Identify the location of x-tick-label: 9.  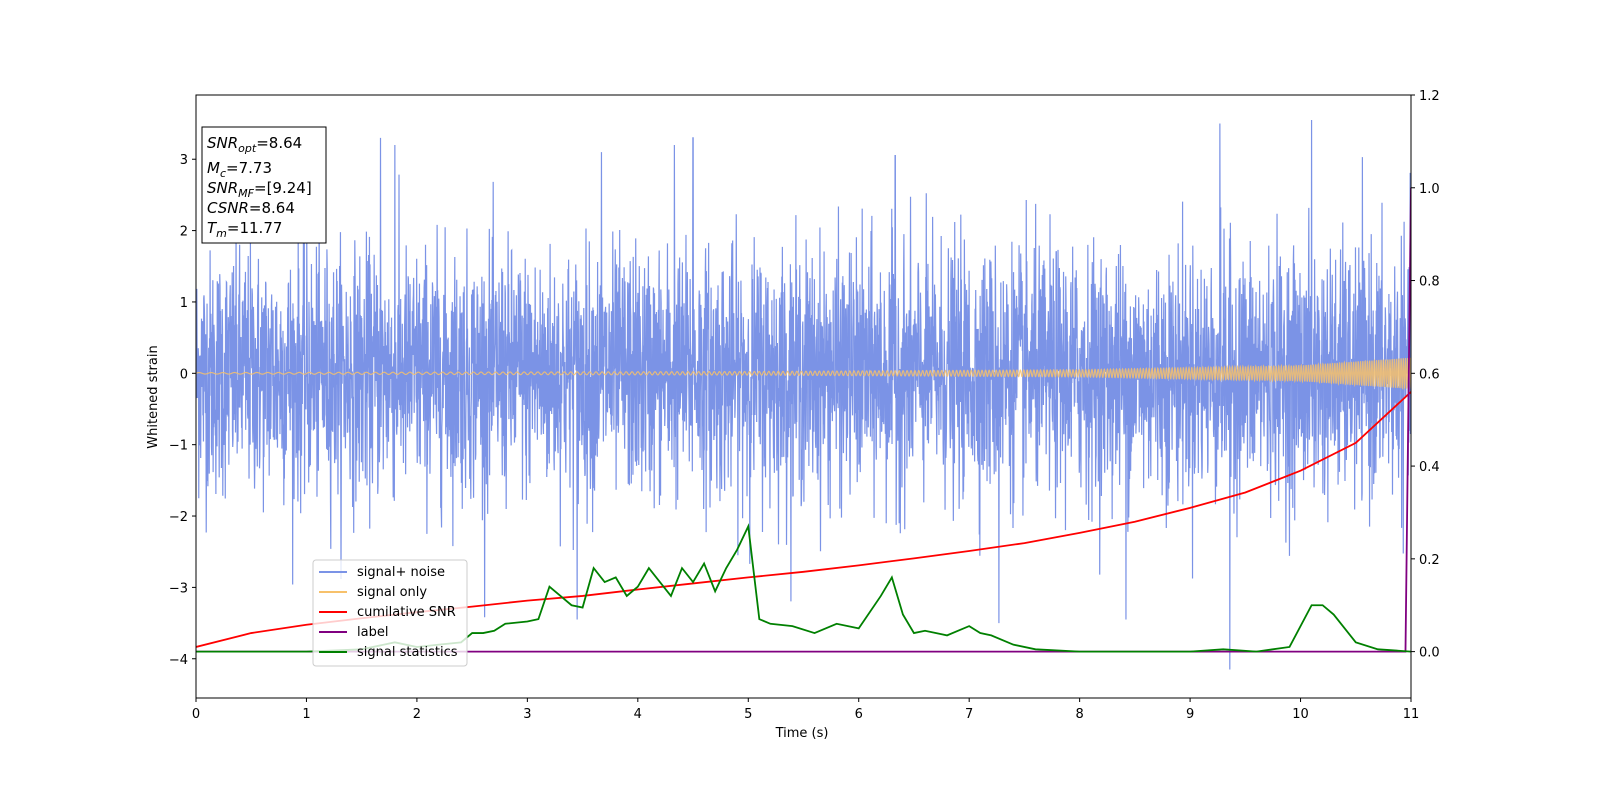
(1190, 714).